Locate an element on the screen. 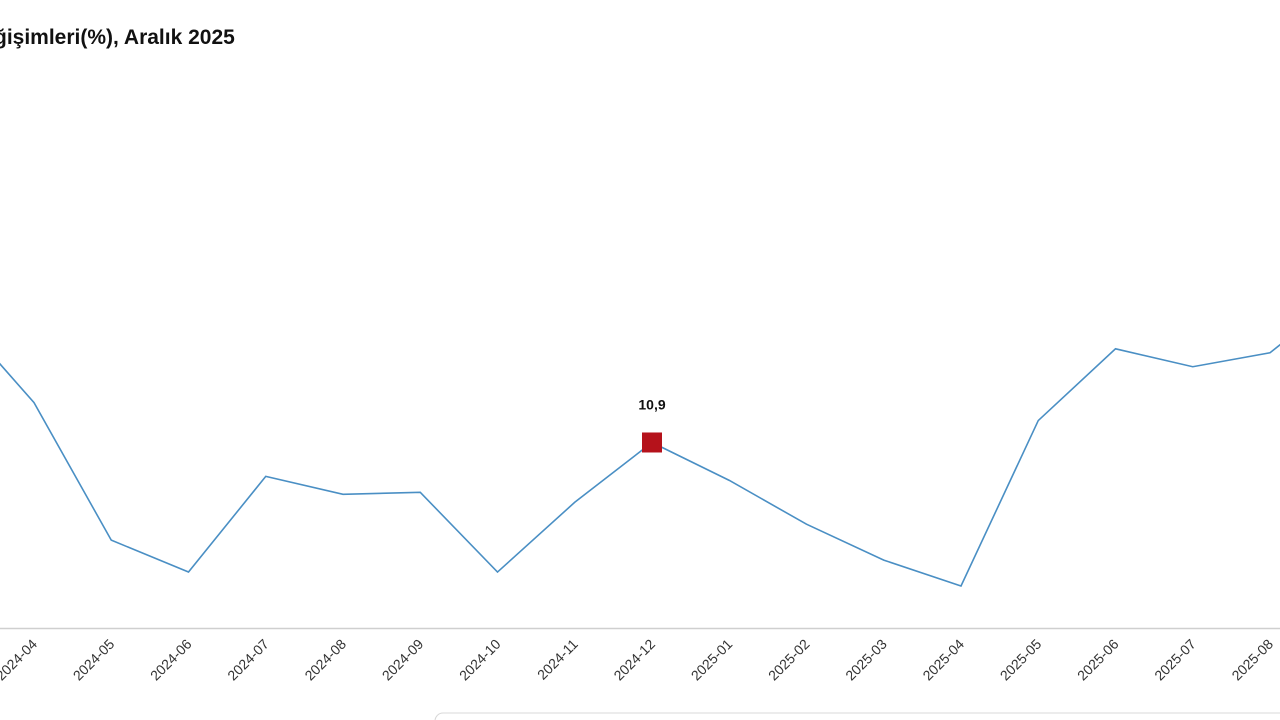 This screenshot has height=720, width=1280. x-tick-label: 2025-06 is located at coordinates (1098, 660).